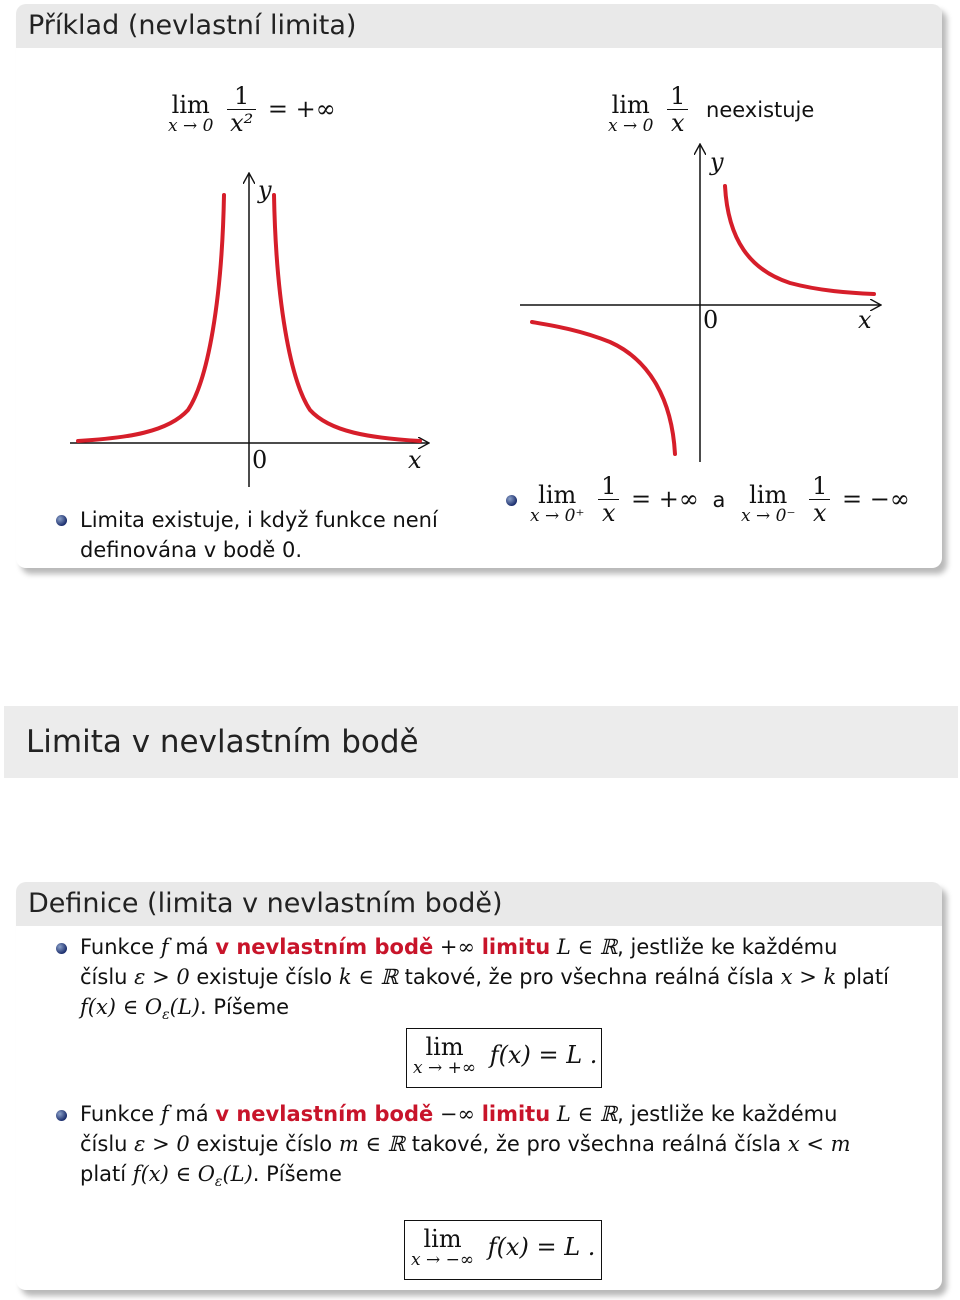 The width and height of the screenshot is (960, 1300). I want to click on limit-box-minus-infinity: lim x → −∞ f(x) = L ., so click(503, 1250).